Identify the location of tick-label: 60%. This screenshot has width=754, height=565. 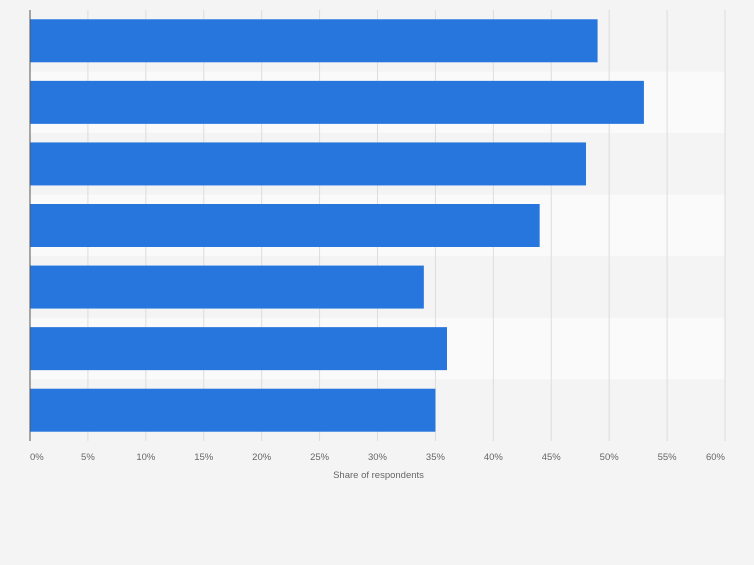
(716, 457).